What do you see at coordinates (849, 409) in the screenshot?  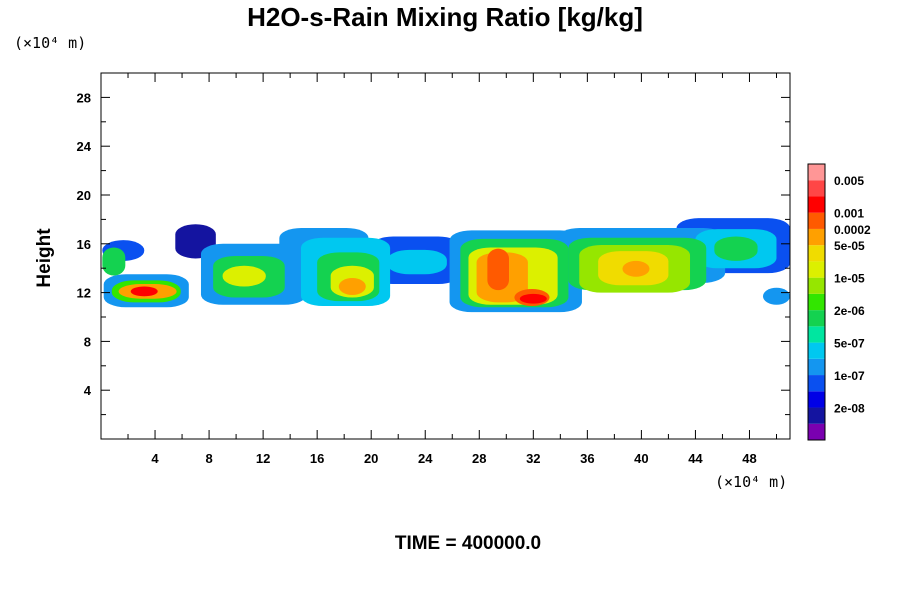 I see `colorbar-label: 2e-08` at bounding box center [849, 409].